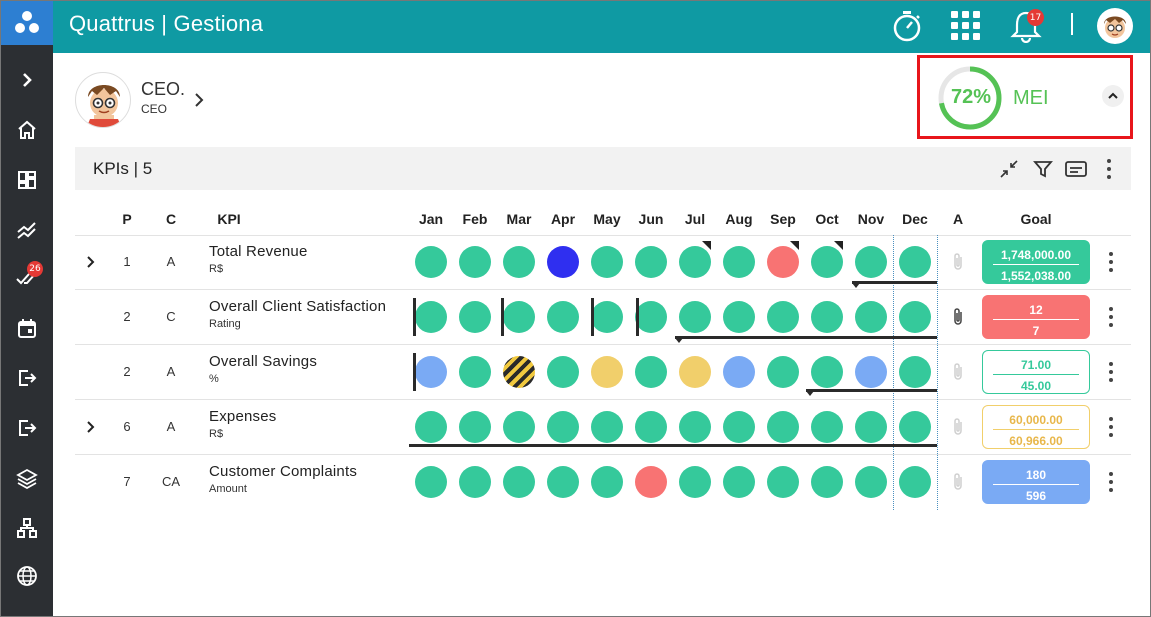 Image resolution: width=1151 pixels, height=617 pixels. What do you see at coordinates (26, 180) in the screenshot?
I see `sidebar-item-dashboard` at bounding box center [26, 180].